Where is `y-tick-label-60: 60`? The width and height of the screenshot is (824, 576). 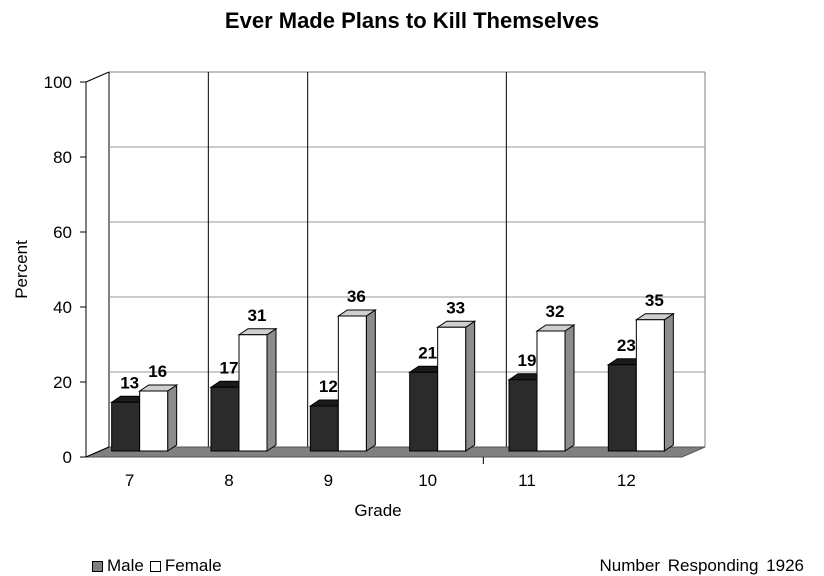 y-tick-label-60: 60 is located at coordinates (62, 232).